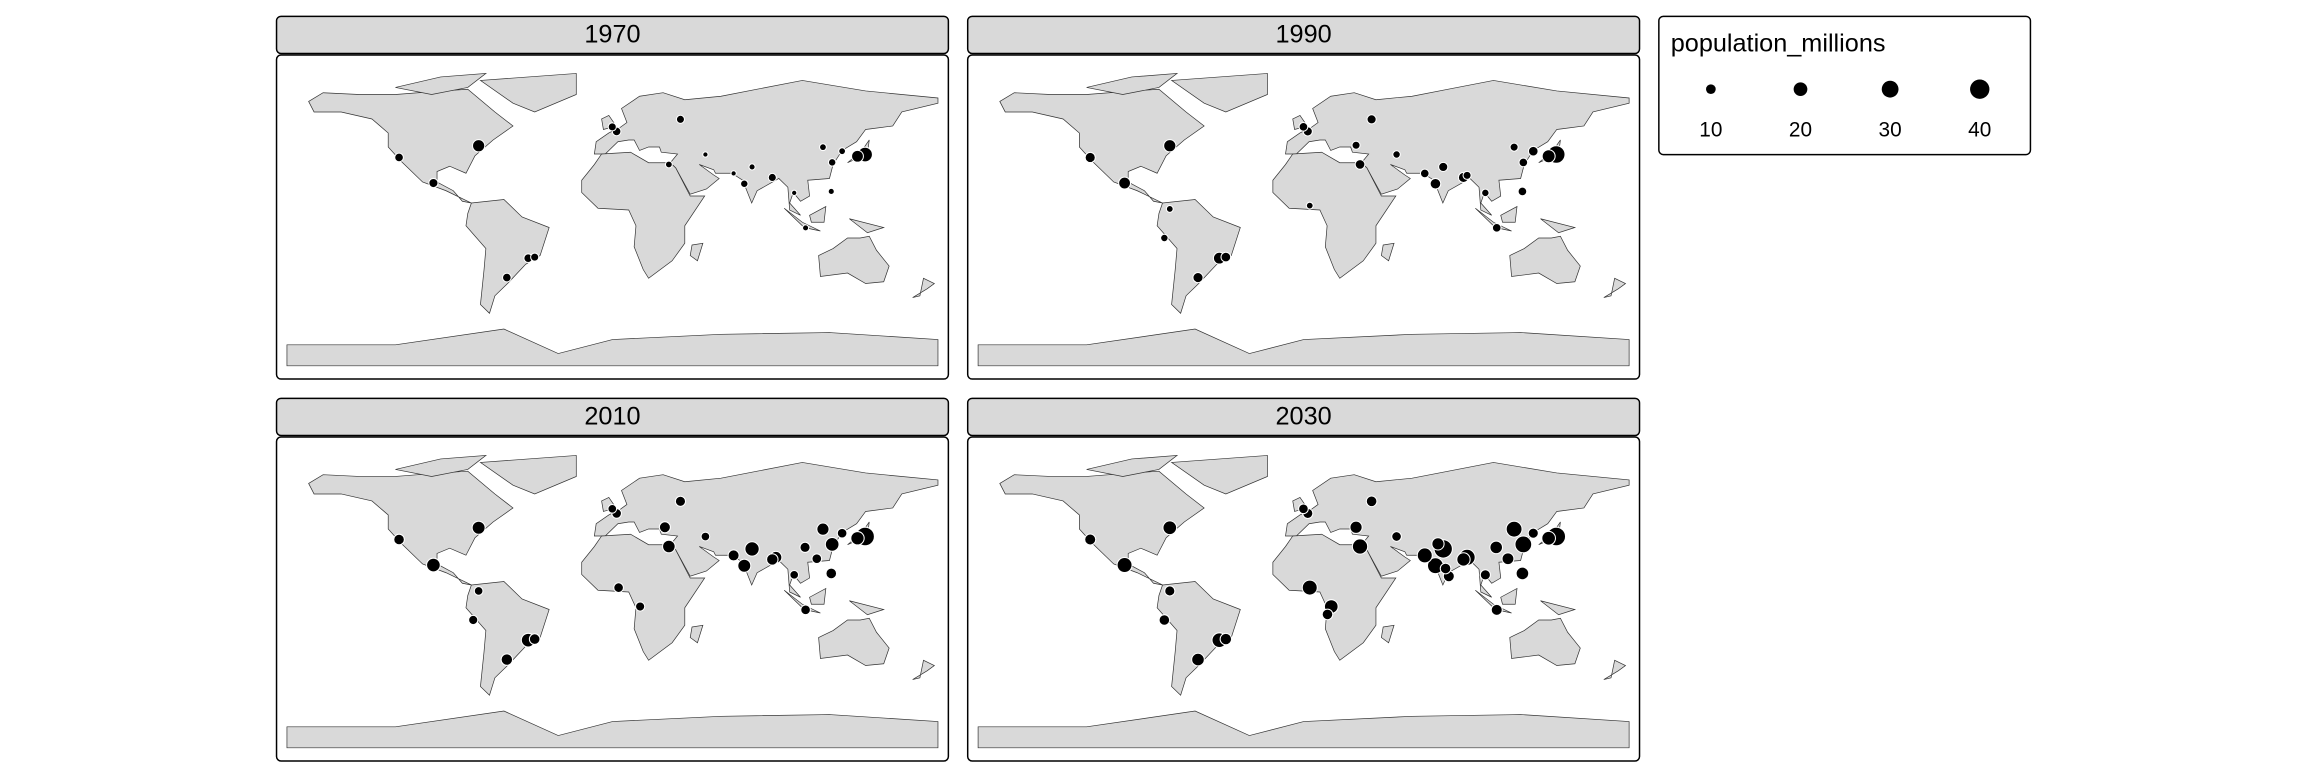 This screenshot has height=768, width=2304. I want to click on legend: population_millions 10 20 30 40, so click(1845, 85).